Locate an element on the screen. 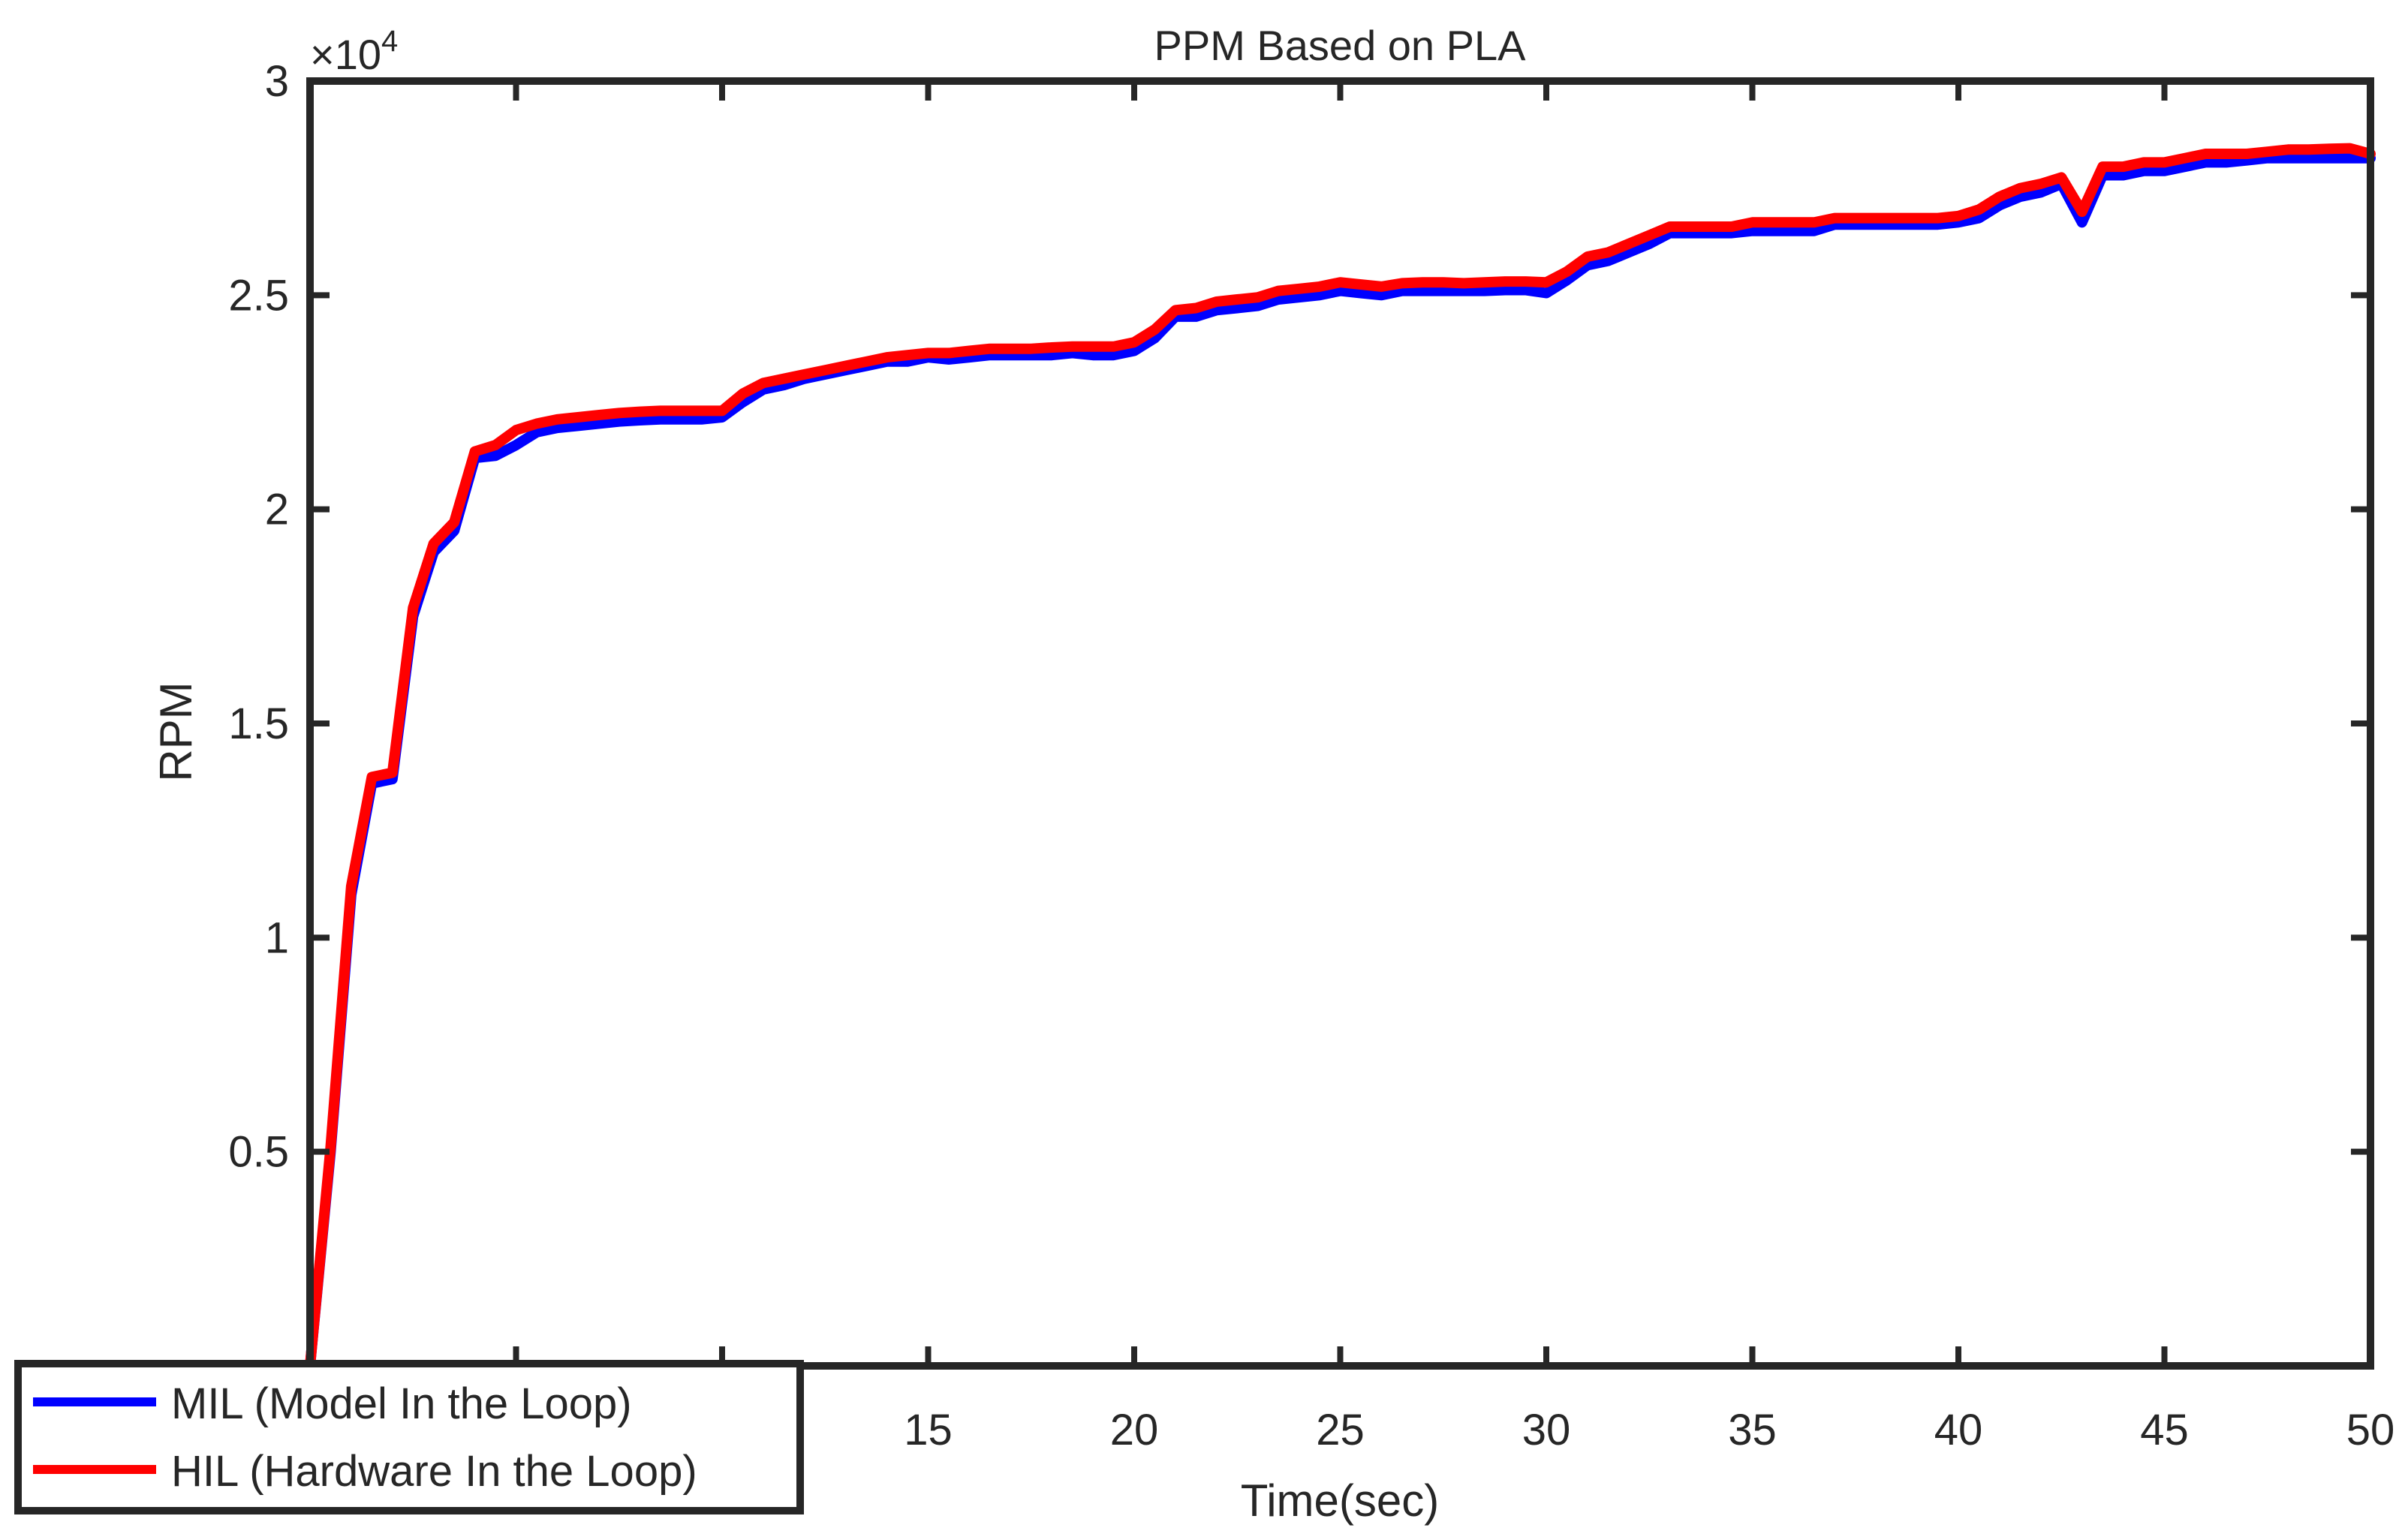 The width and height of the screenshot is (2405, 1540). y-tick-label: 3 is located at coordinates (277, 81).